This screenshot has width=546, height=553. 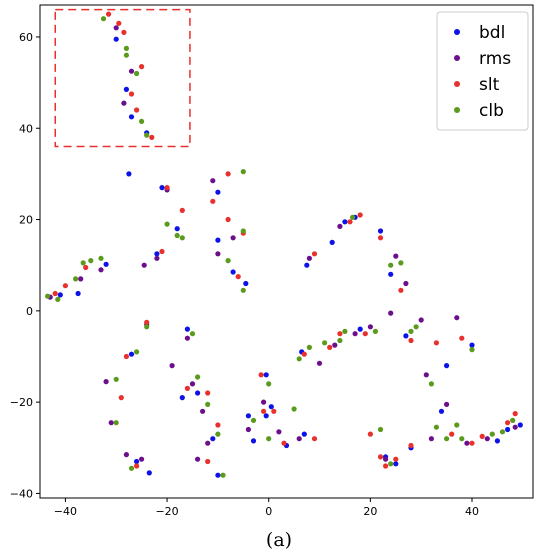 I want to click on y-tick-label-20: 20, so click(x=26, y=220).